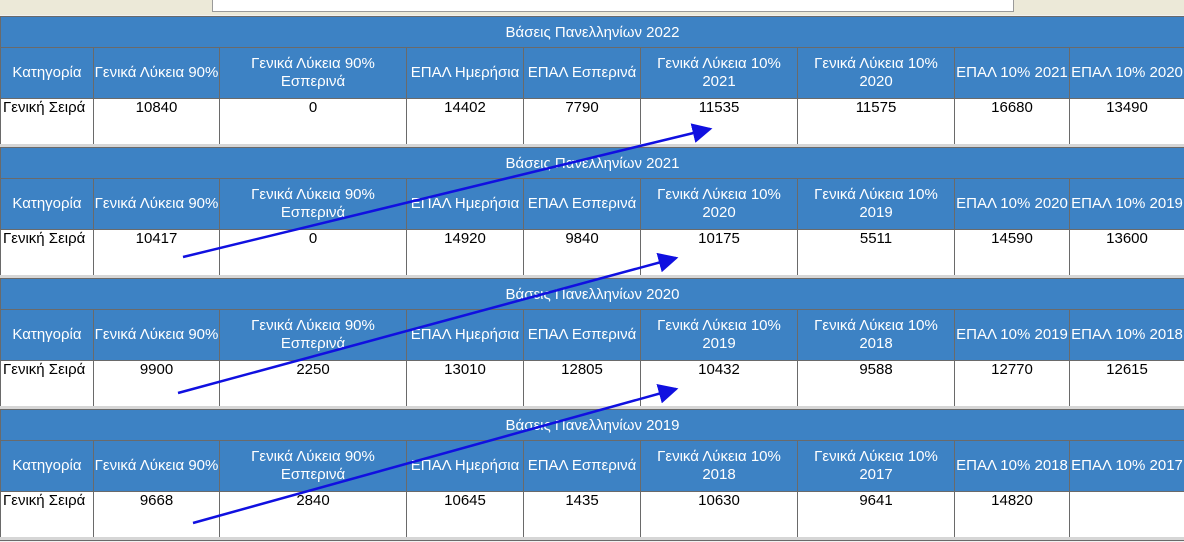  Describe the element at coordinates (592, 32) in the screenshot. I see `table-title: Βάσεις Πανελληνίων 2022` at that location.